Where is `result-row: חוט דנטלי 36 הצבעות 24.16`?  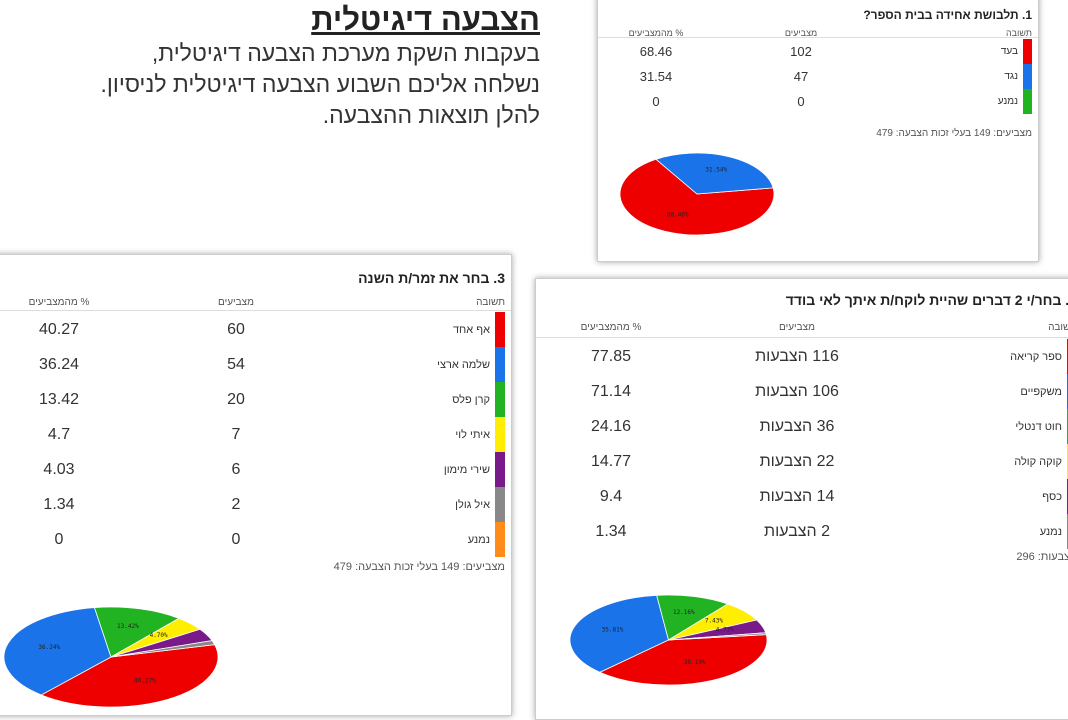
result-row: חוט דנטלי 36 הצבעות 24.16 is located at coordinates (802, 426).